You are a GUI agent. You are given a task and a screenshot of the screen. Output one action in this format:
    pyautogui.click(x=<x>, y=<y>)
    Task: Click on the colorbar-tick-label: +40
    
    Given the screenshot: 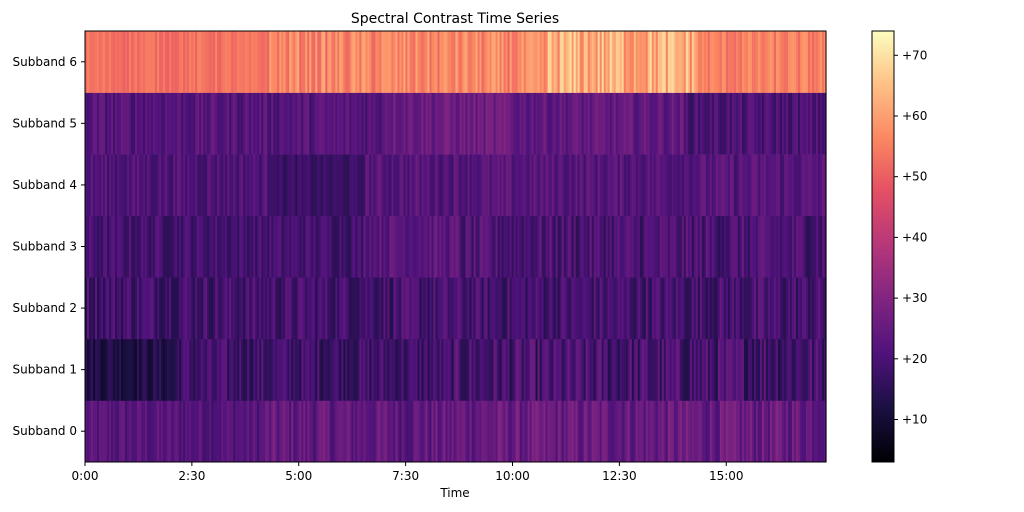 What is the action you would take?
    pyautogui.click(x=914, y=237)
    